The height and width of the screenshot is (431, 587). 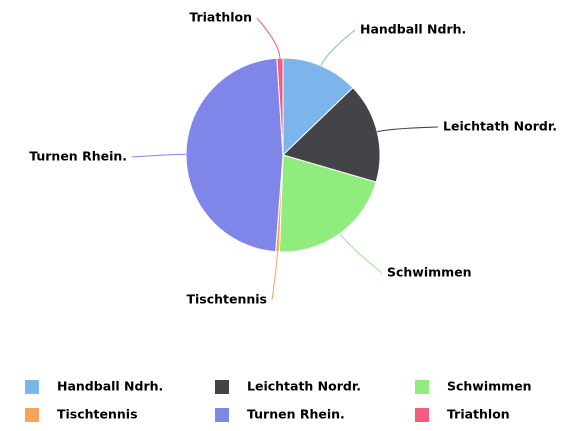 I want to click on legend-item: Tischtennis, so click(x=81, y=414).